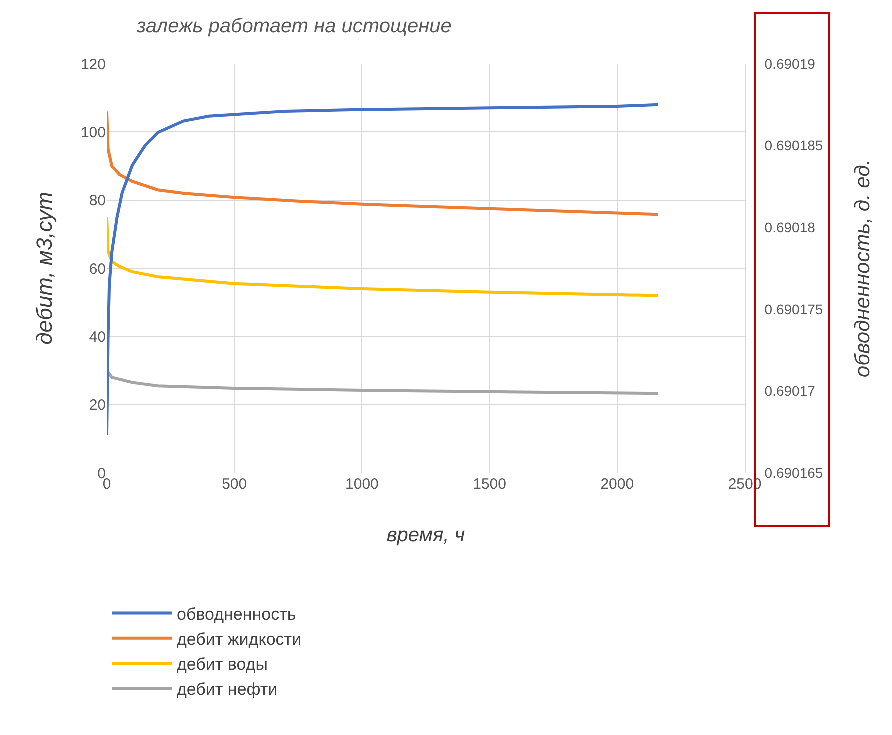  I want to click on legend-label: обводненность, so click(236, 614).